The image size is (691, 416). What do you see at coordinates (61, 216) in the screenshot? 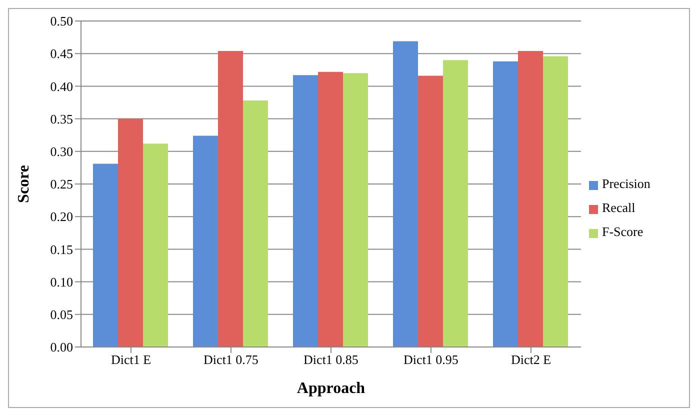
I see `y-tick-label: 0.20` at bounding box center [61, 216].